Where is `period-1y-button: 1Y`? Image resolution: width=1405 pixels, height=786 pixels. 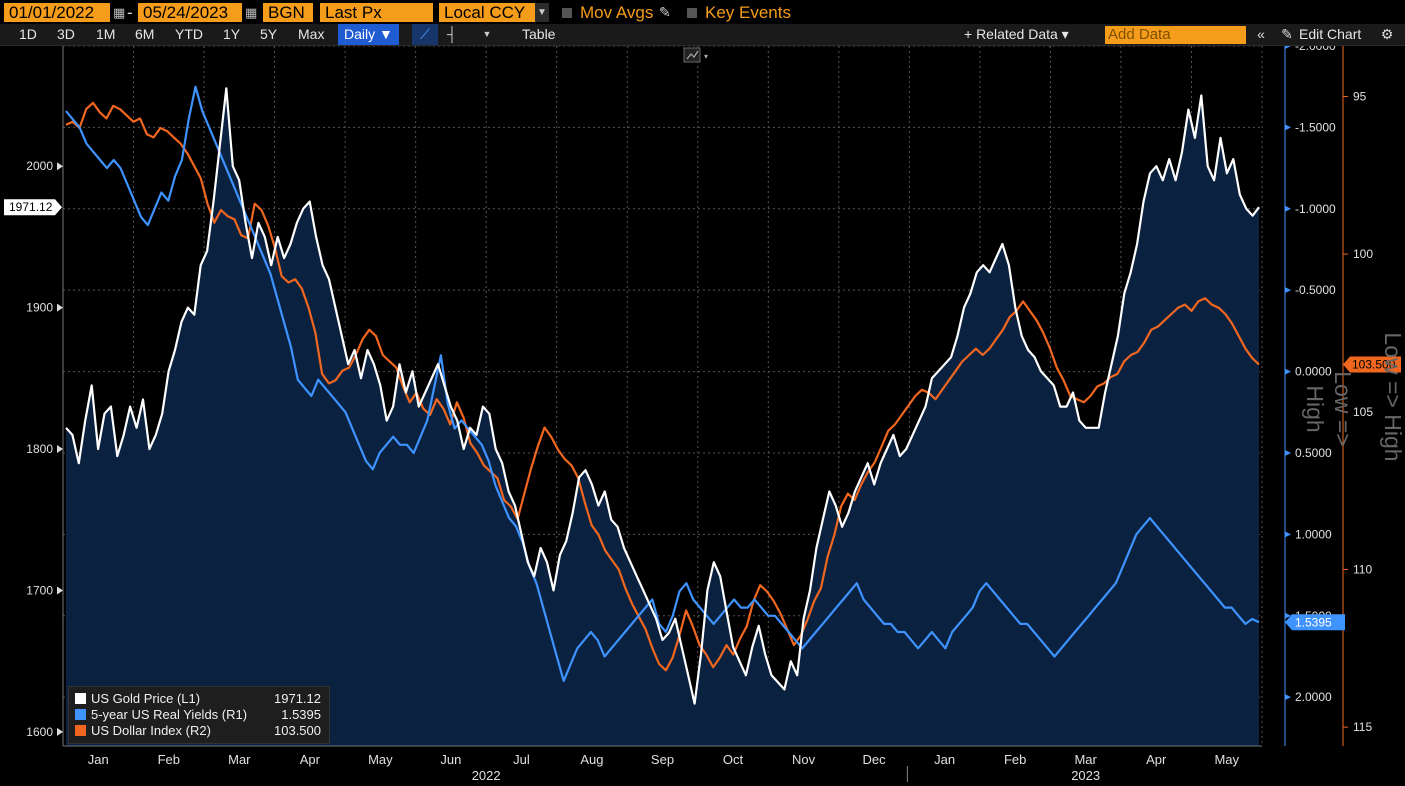
period-1y-button: 1Y is located at coordinates (232, 34).